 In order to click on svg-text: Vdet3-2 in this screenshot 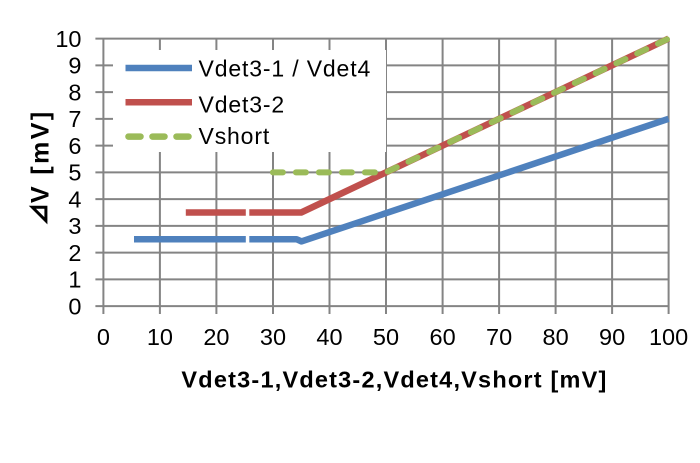, I will do `click(242, 104)`.